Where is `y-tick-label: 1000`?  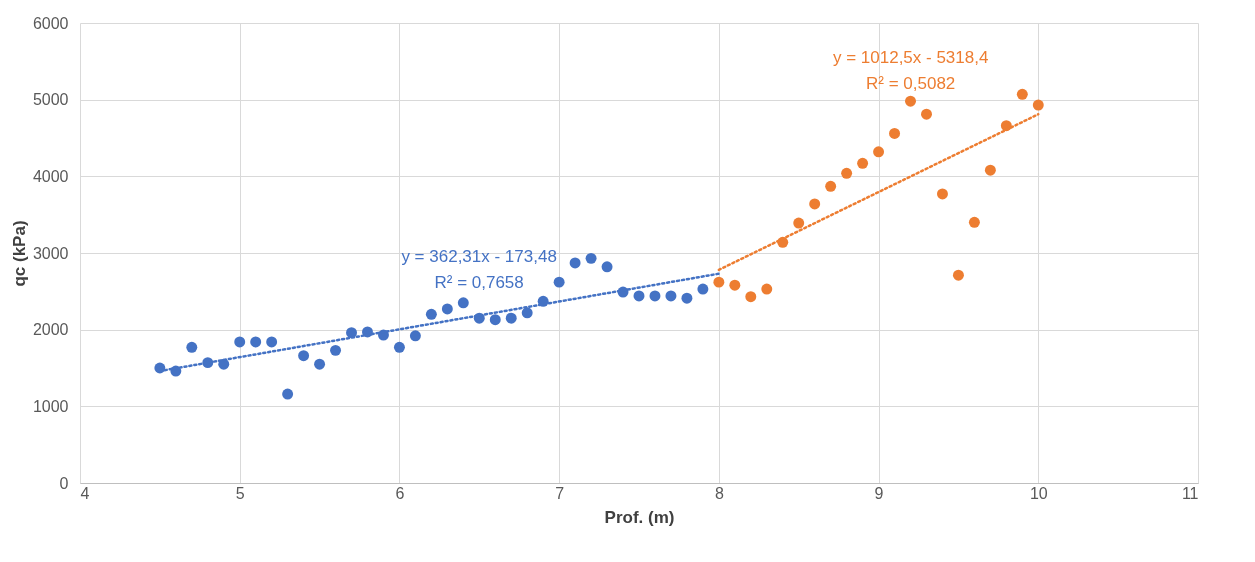
y-tick-label: 1000 is located at coordinates (50, 406).